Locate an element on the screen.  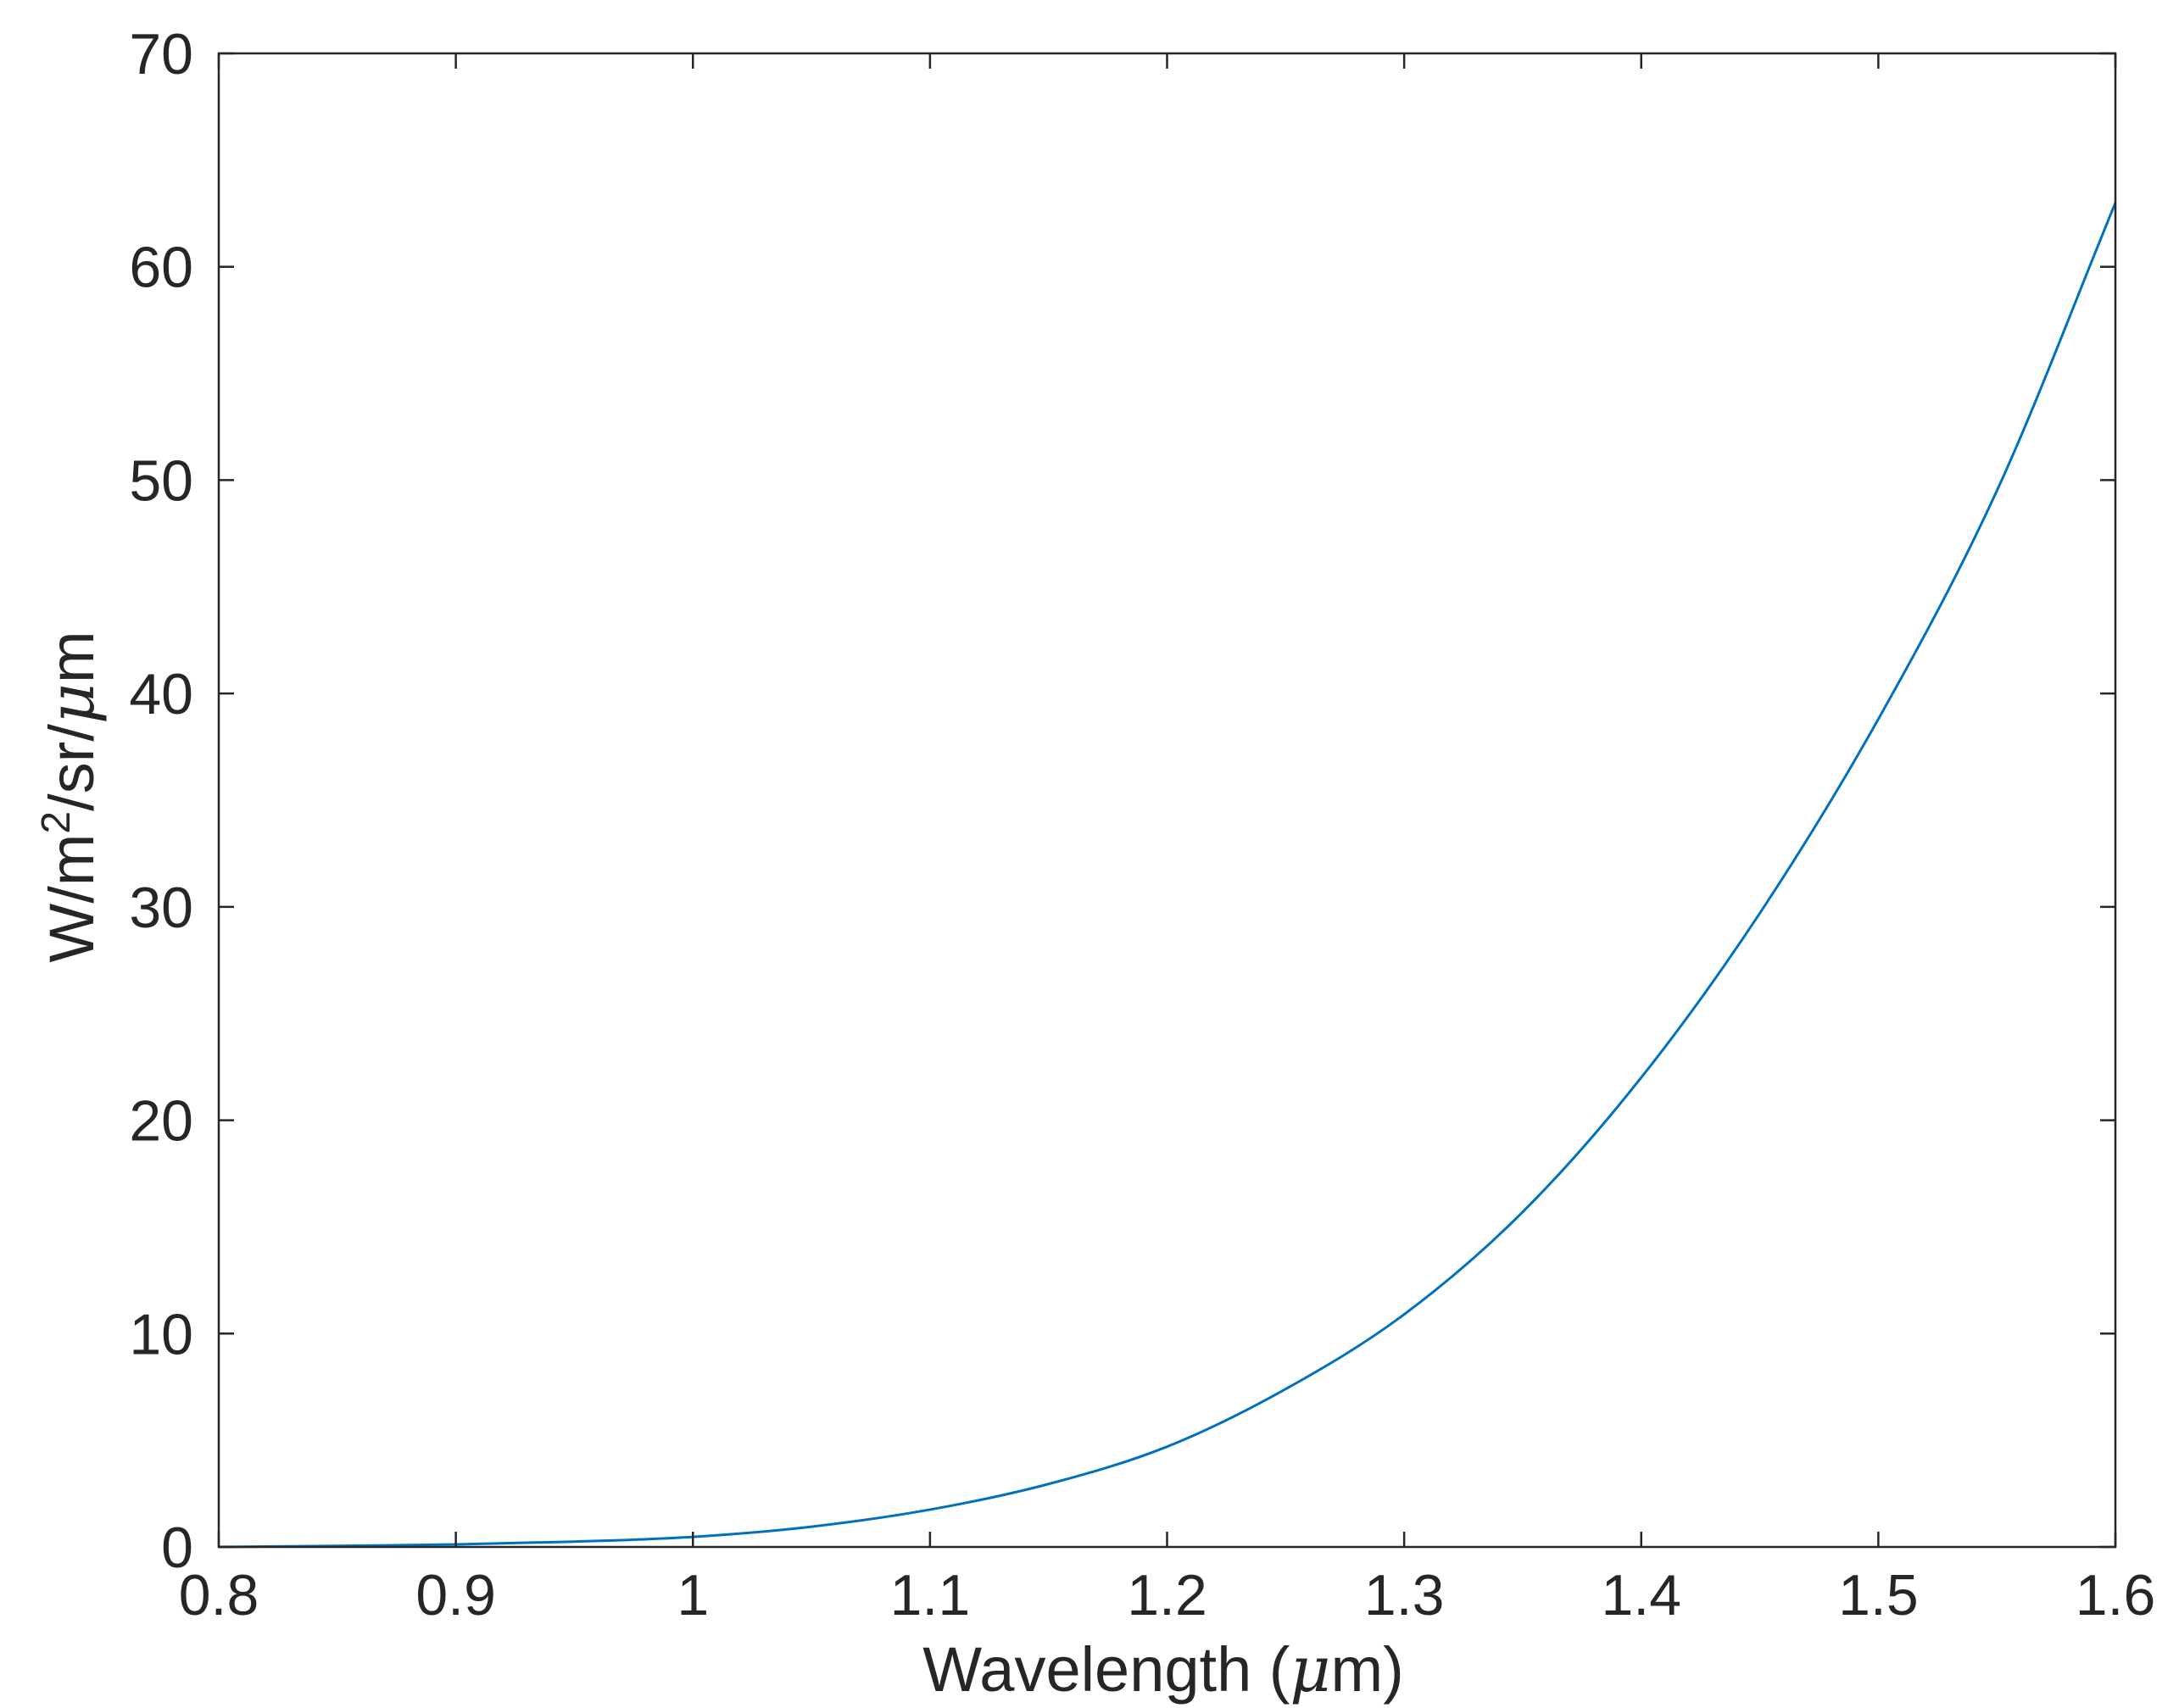
y-tick-label: 70 is located at coordinates (161, 54).